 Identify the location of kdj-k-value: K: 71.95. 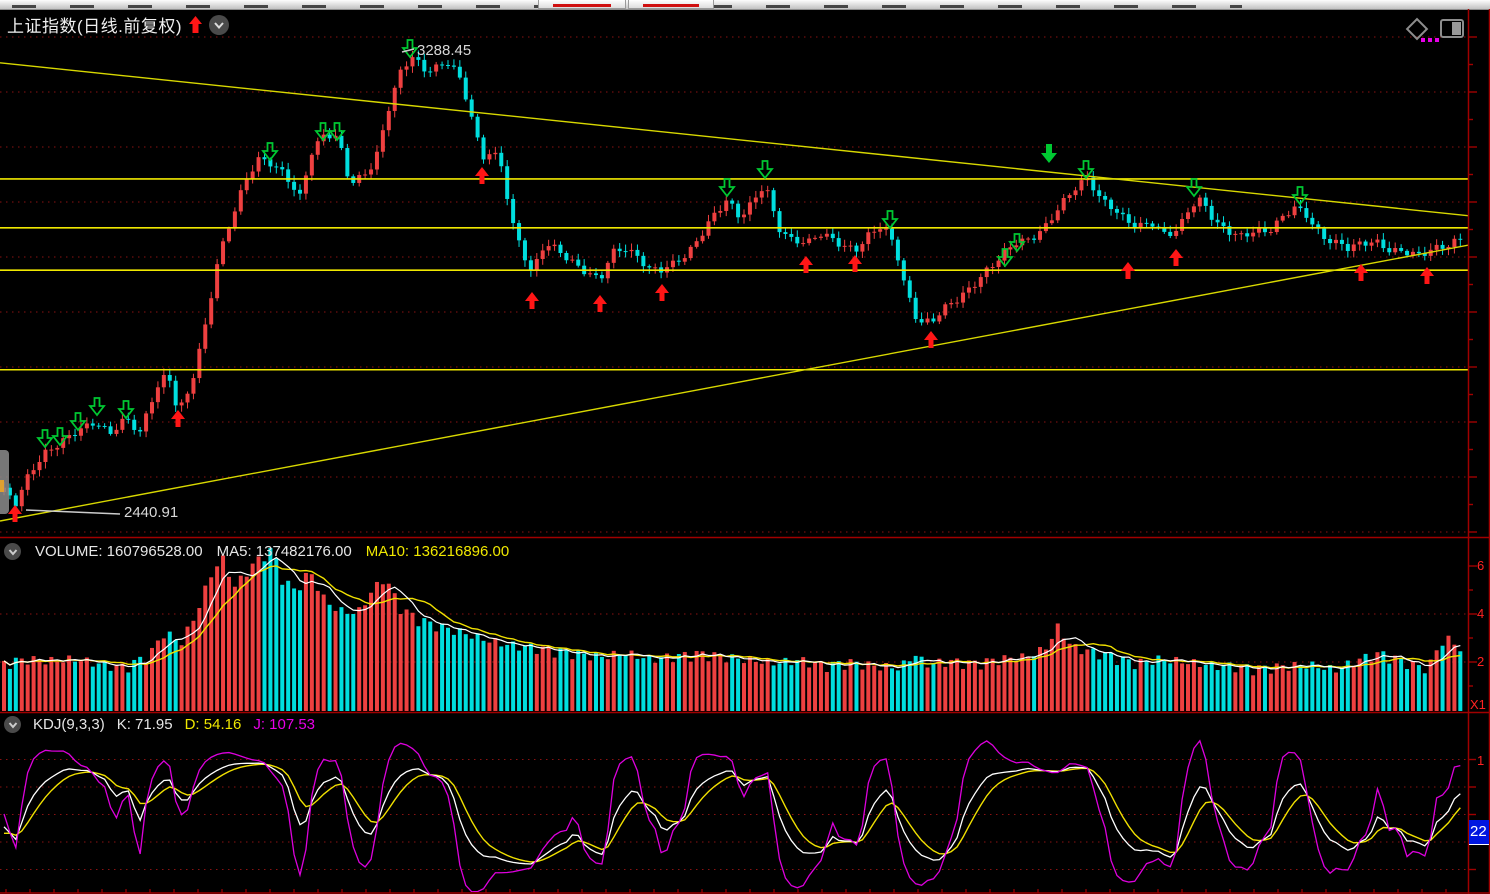
(144, 724).